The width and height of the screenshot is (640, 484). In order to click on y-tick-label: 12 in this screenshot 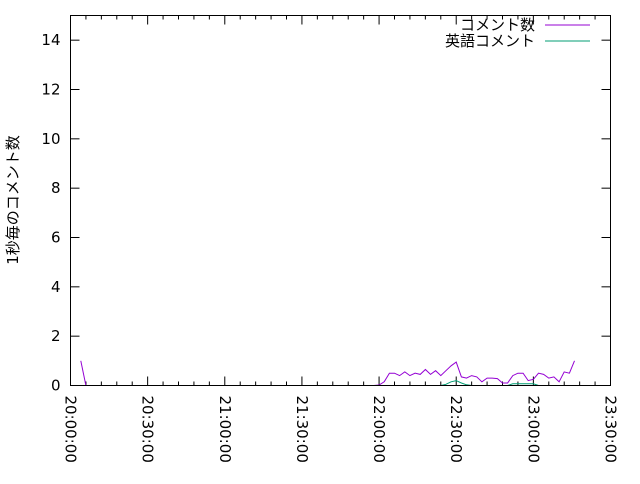, I will do `click(50, 90)`.